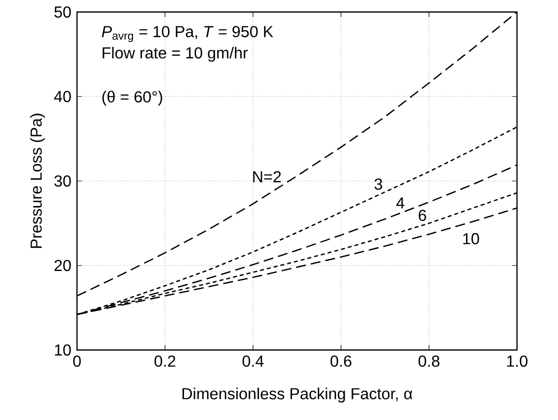  I want to click on y-tick-label: 20, so click(62, 266).